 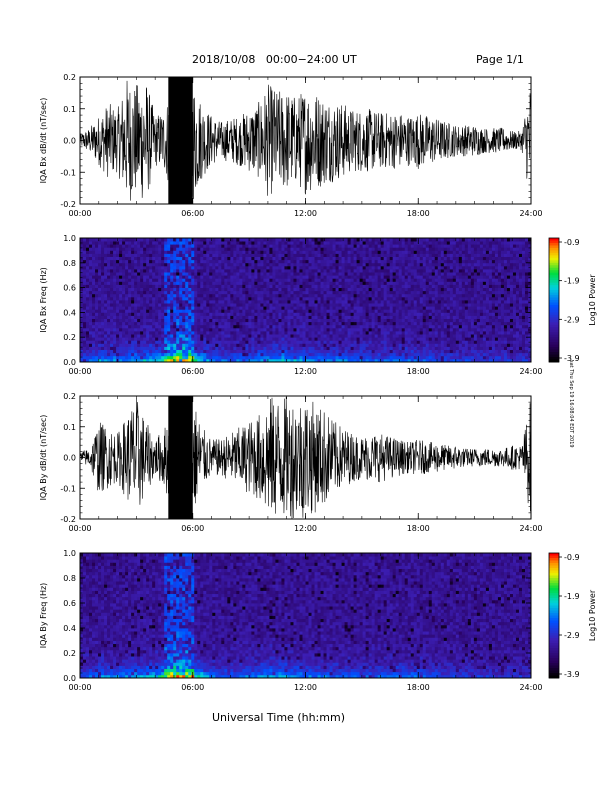 I want to click on x-axis-title: Universal Time (hh:mm), so click(x=278, y=717).